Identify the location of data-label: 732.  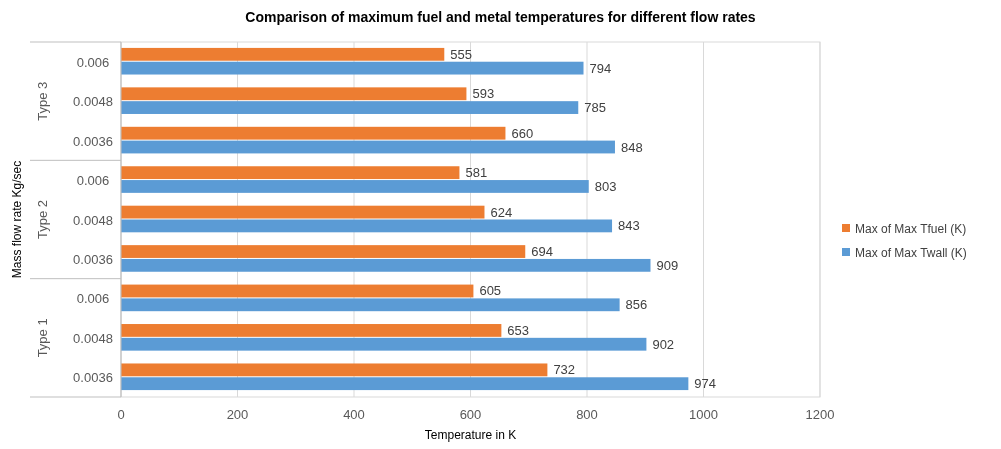
(564, 370).